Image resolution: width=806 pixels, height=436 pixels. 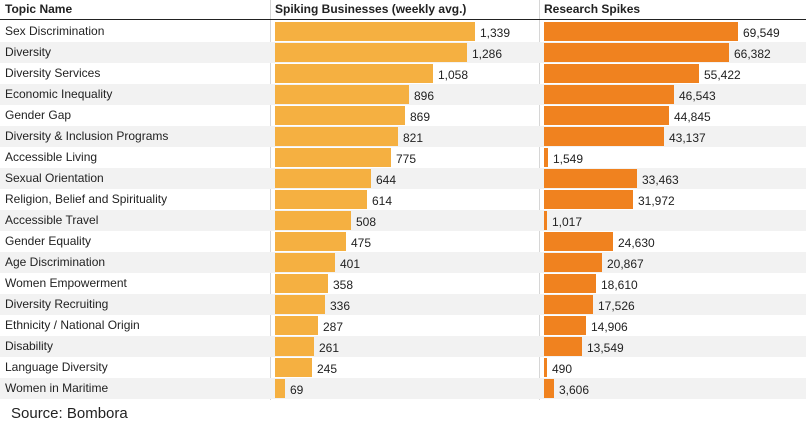 What do you see at coordinates (52, 220) in the screenshot?
I see `topic-label: Accessible Travel` at bounding box center [52, 220].